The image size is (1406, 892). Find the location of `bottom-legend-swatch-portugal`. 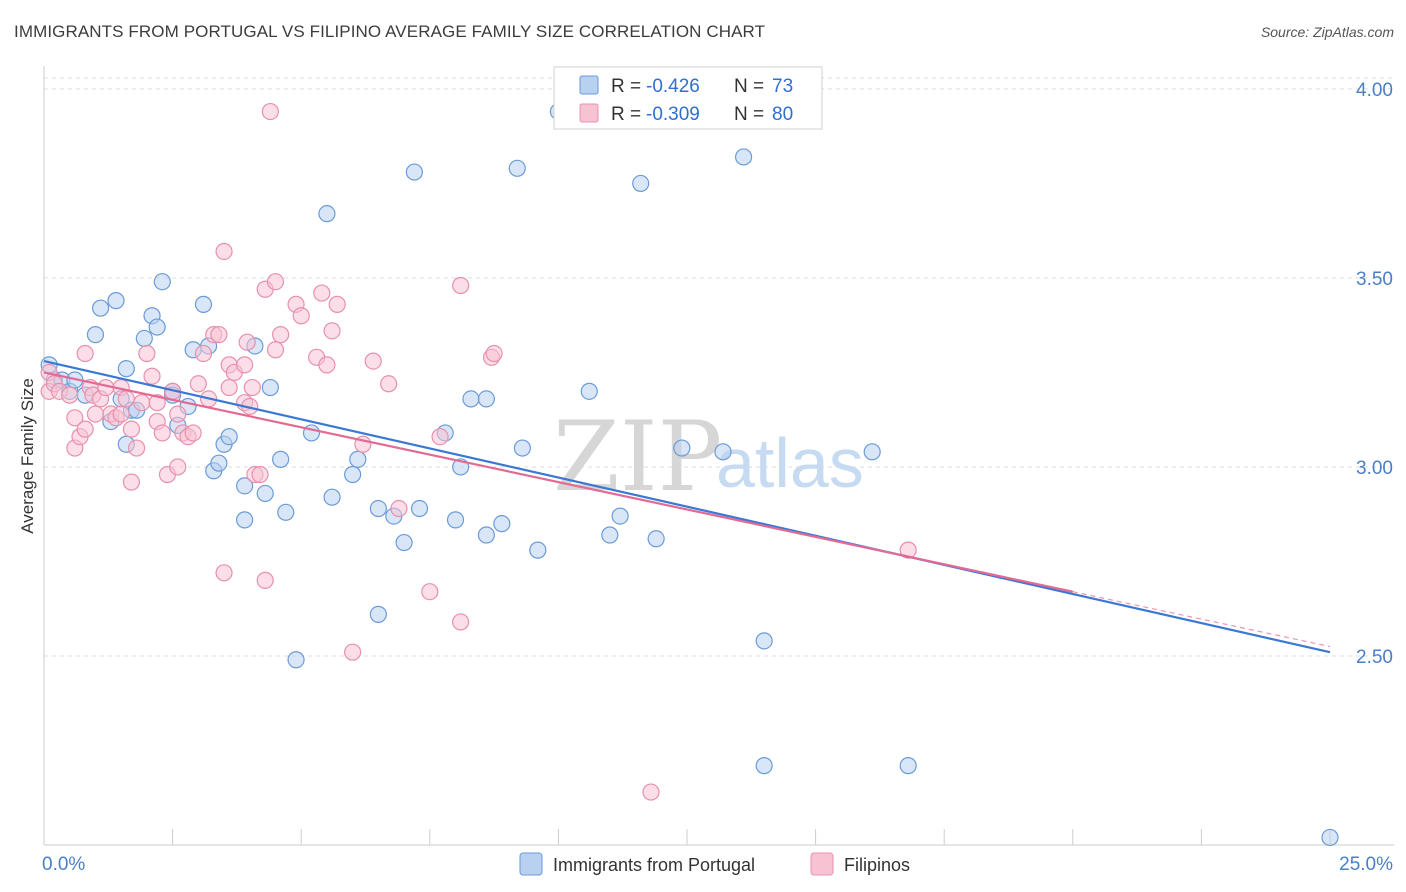

bottom-legend-swatch-portugal is located at coordinates (531, 864).